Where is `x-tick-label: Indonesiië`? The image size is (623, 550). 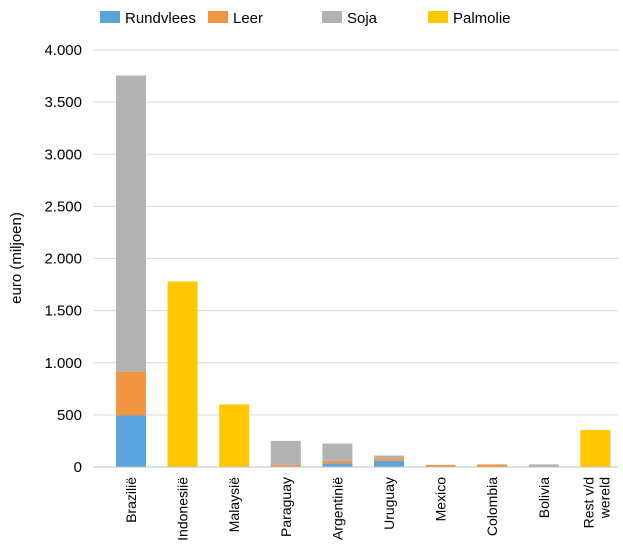 x-tick-label: Indonesiië is located at coordinates (183, 509).